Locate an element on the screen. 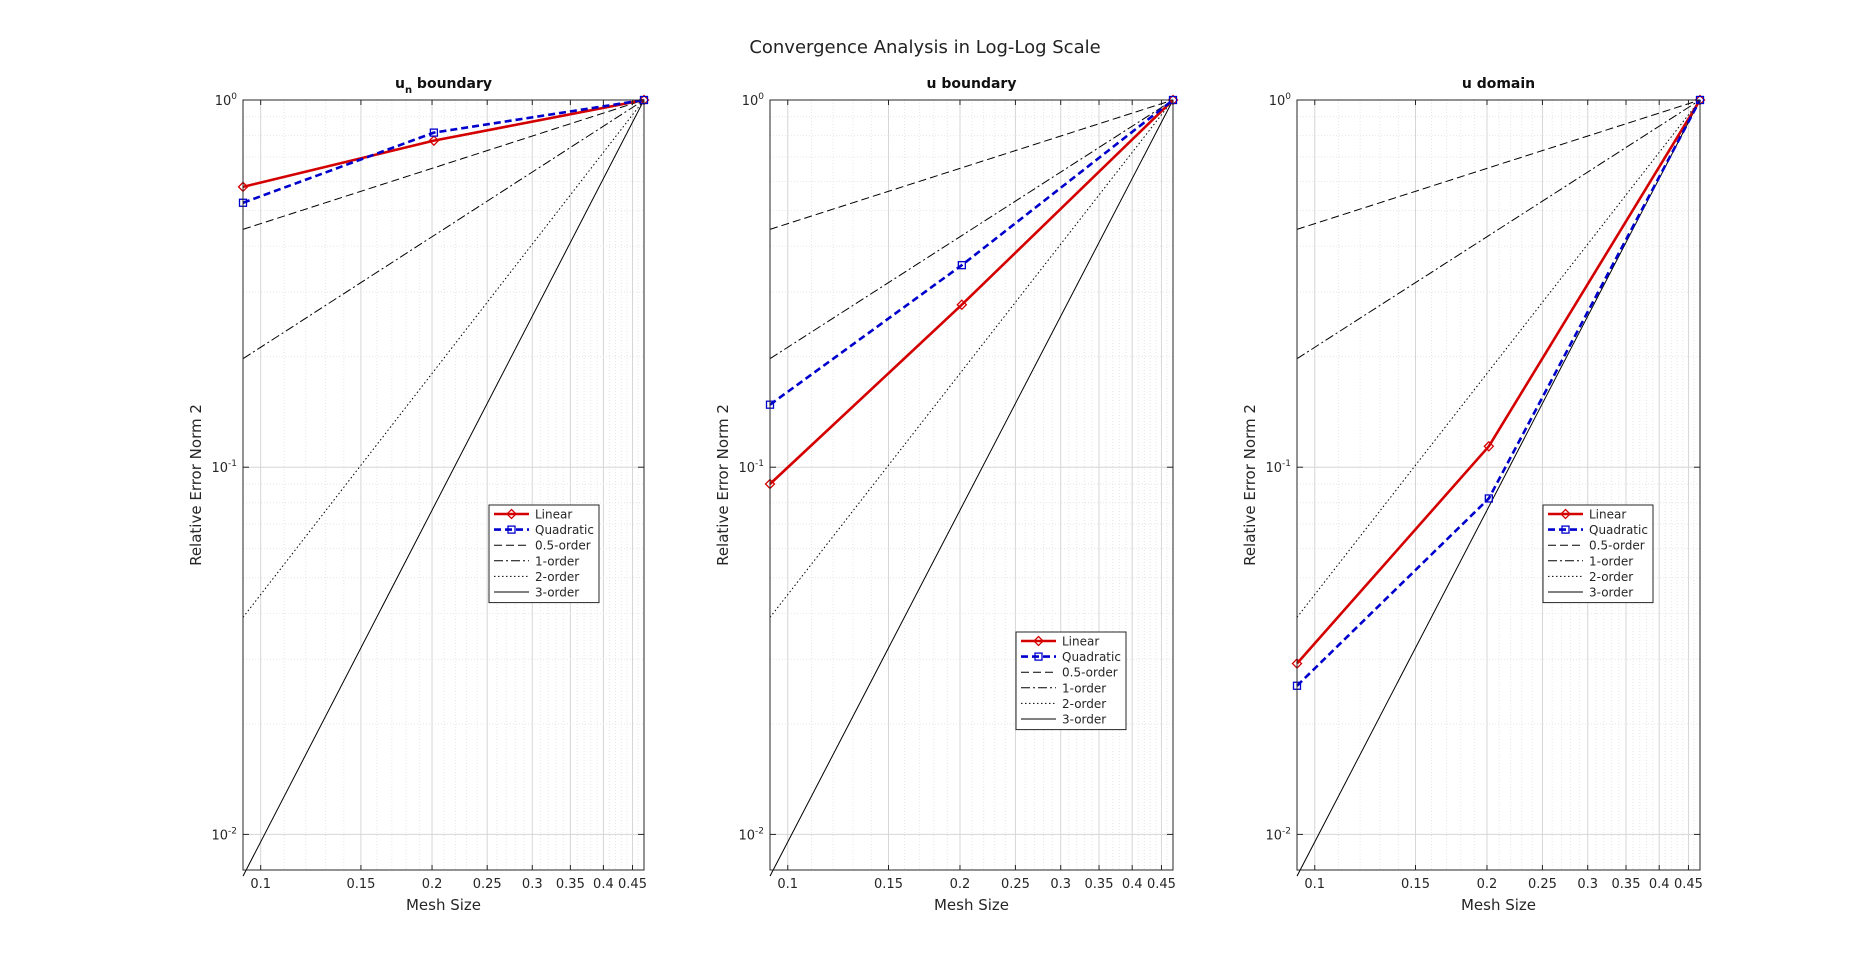 This screenshot has height=961, width=1850. chart-title: u boundary is located at coordinates (972, 84).